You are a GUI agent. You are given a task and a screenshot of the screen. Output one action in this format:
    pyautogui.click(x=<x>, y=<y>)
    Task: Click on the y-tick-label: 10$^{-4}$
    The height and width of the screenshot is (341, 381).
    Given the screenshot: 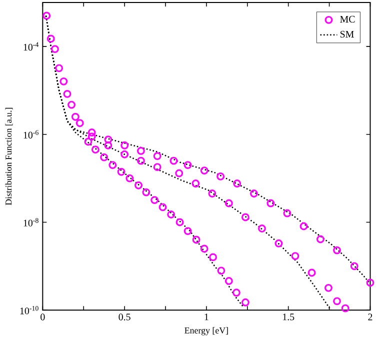 What is the action you would take?
    pyautogui.click(x=31, y=46)
    